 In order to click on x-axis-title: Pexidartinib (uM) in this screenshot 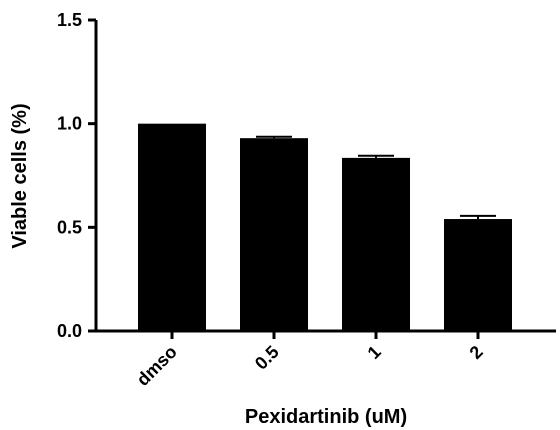, I will do `click(326, 417)`.